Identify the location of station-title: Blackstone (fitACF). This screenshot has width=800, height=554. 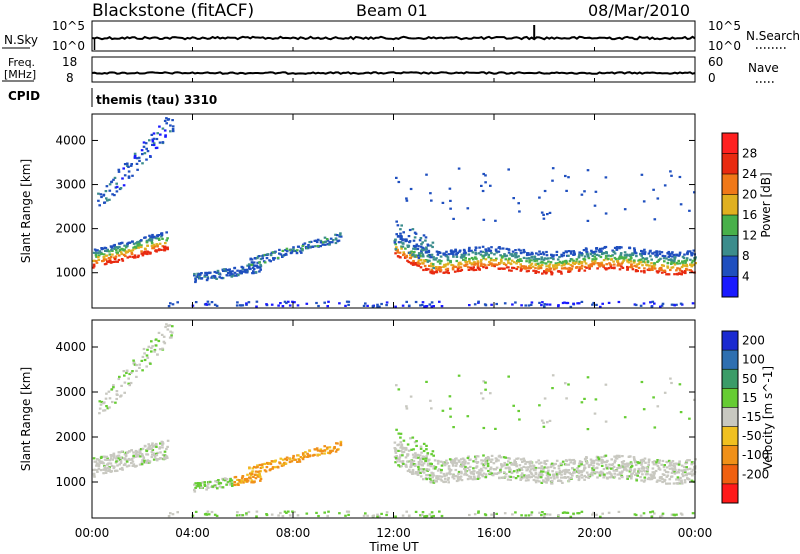
(173, 11).